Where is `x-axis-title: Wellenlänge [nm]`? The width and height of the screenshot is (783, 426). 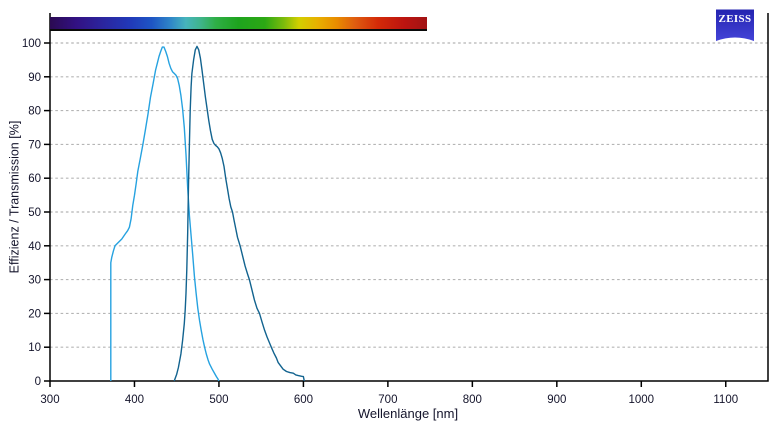 x-axis-title: Wellenlänge [nm] is located at coordinates (408, 413).